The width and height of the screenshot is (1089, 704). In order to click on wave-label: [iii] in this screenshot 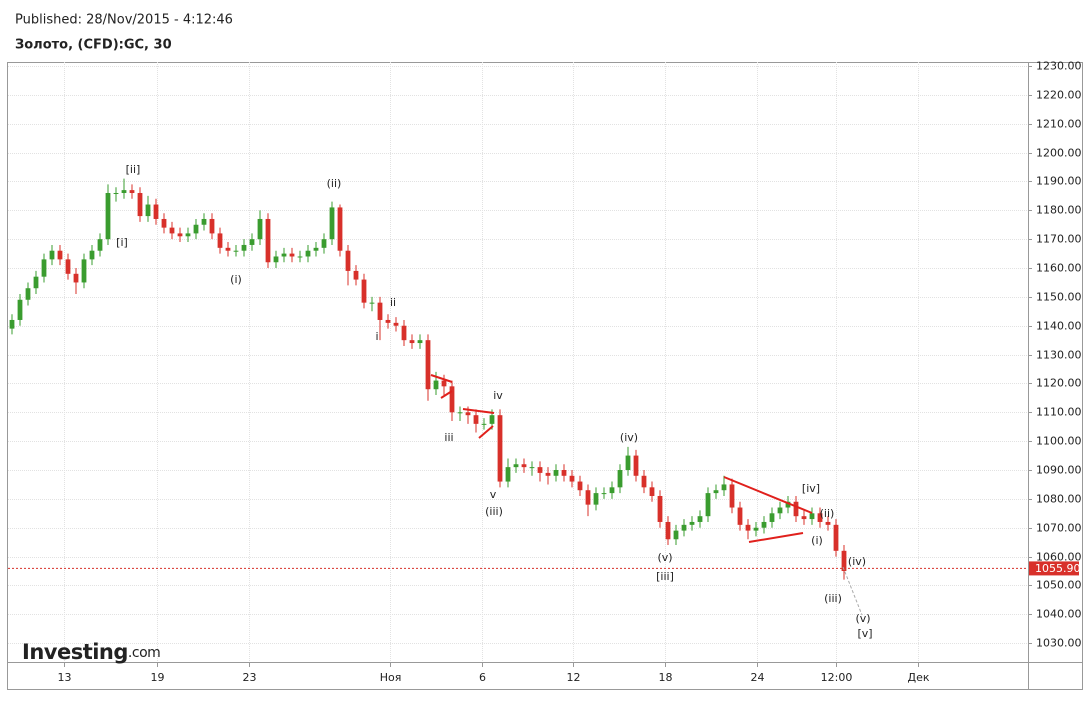, I will do `click(665, 576)`.